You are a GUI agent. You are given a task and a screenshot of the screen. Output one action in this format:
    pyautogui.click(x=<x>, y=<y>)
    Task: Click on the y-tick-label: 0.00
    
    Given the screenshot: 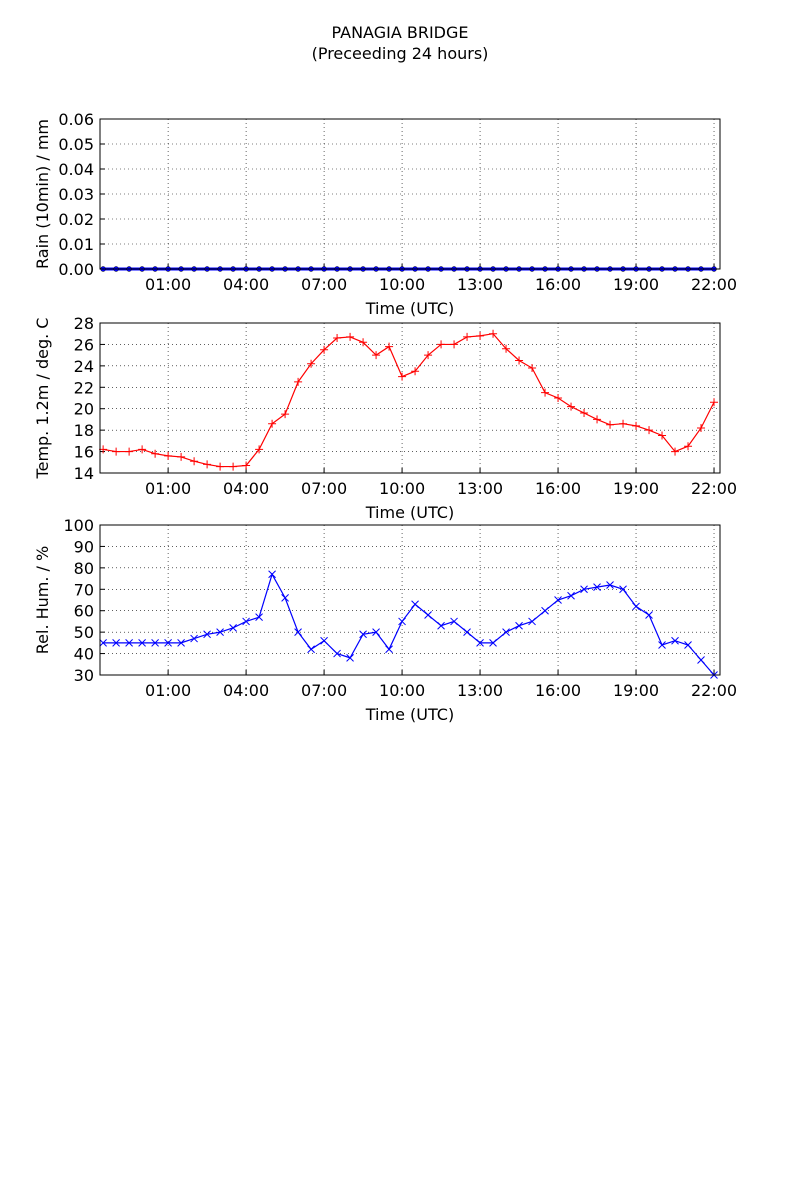 What is the action you would take?
    pyautogui.click(x=76, y=269)
    